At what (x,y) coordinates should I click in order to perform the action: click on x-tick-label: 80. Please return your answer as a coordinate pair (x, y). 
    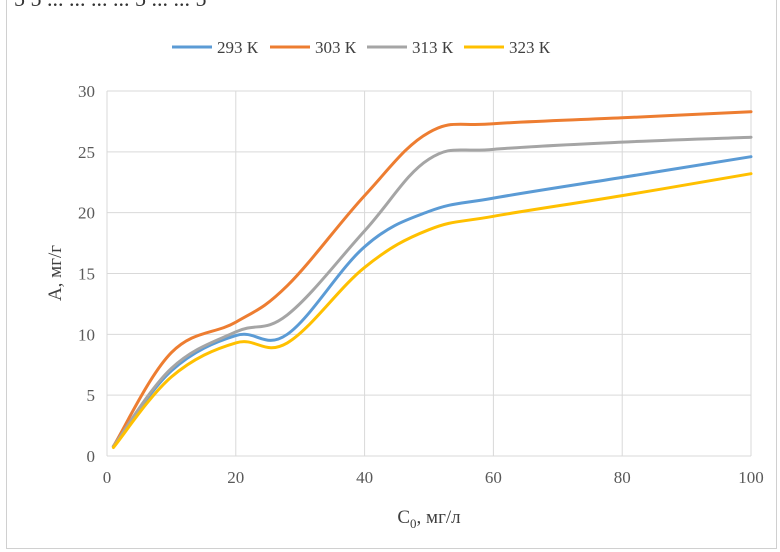
    Looking at the image, I should click on (622, 477).